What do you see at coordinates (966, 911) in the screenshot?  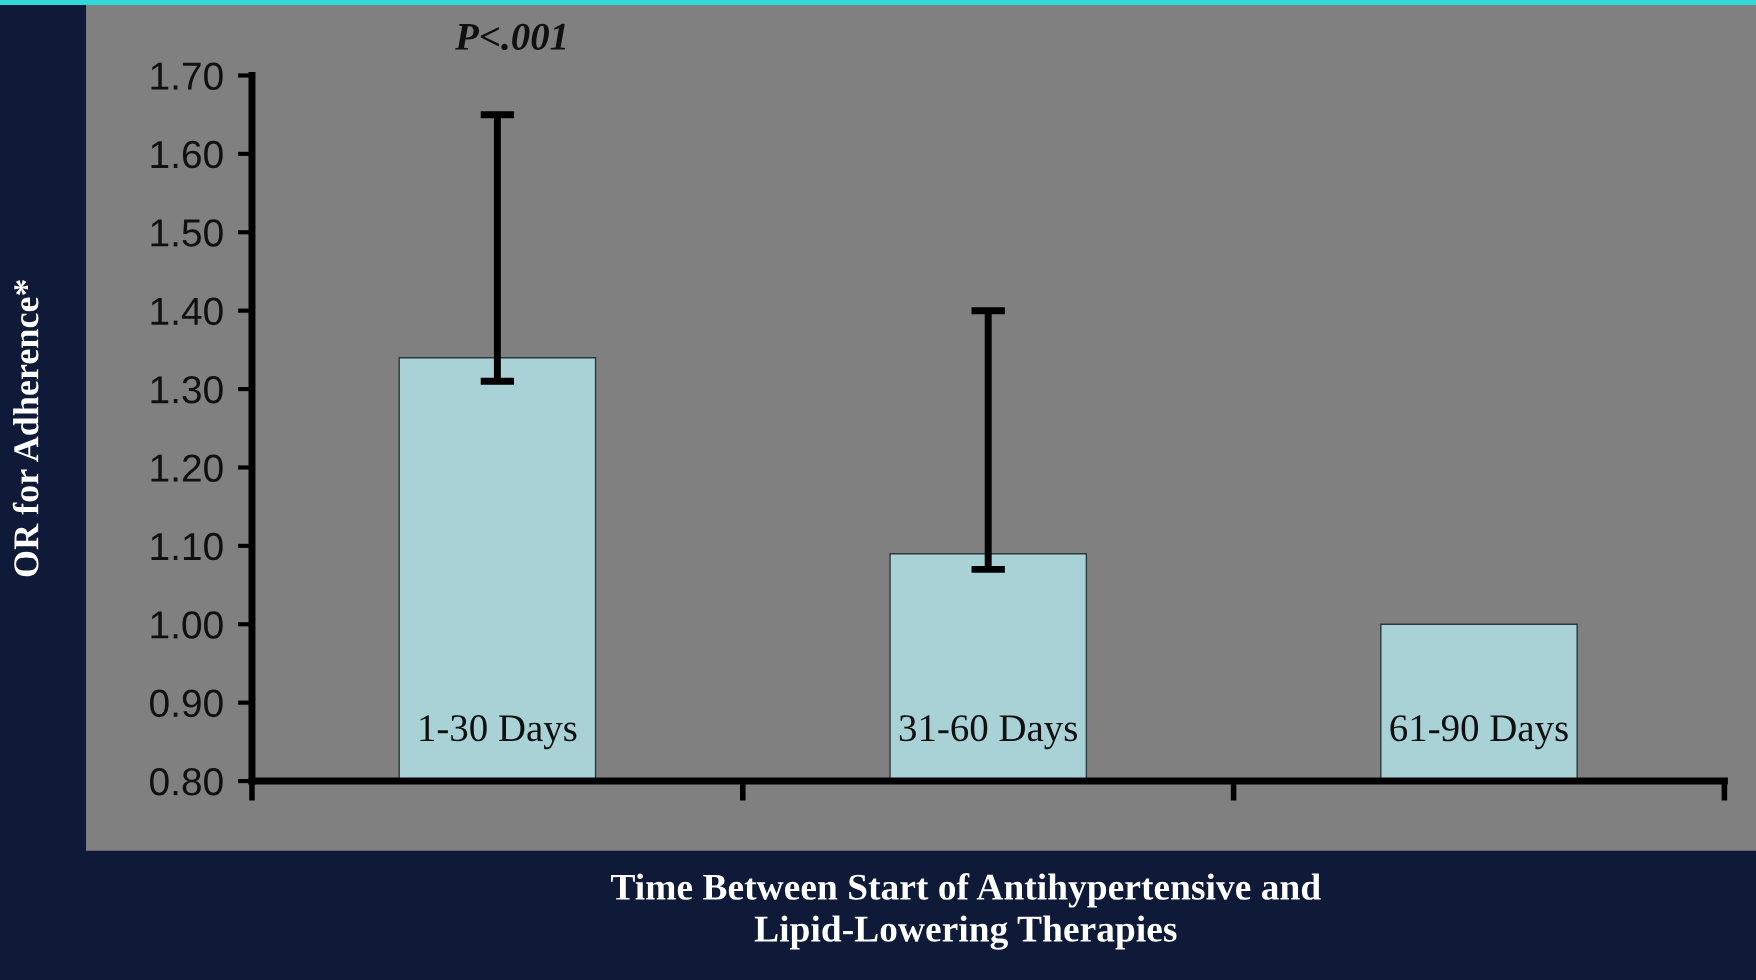 I see `x-axis-title: Time Between Start of Antihypertensive and Lipid-Lowering Therapies` at bounding box center [966, 911].